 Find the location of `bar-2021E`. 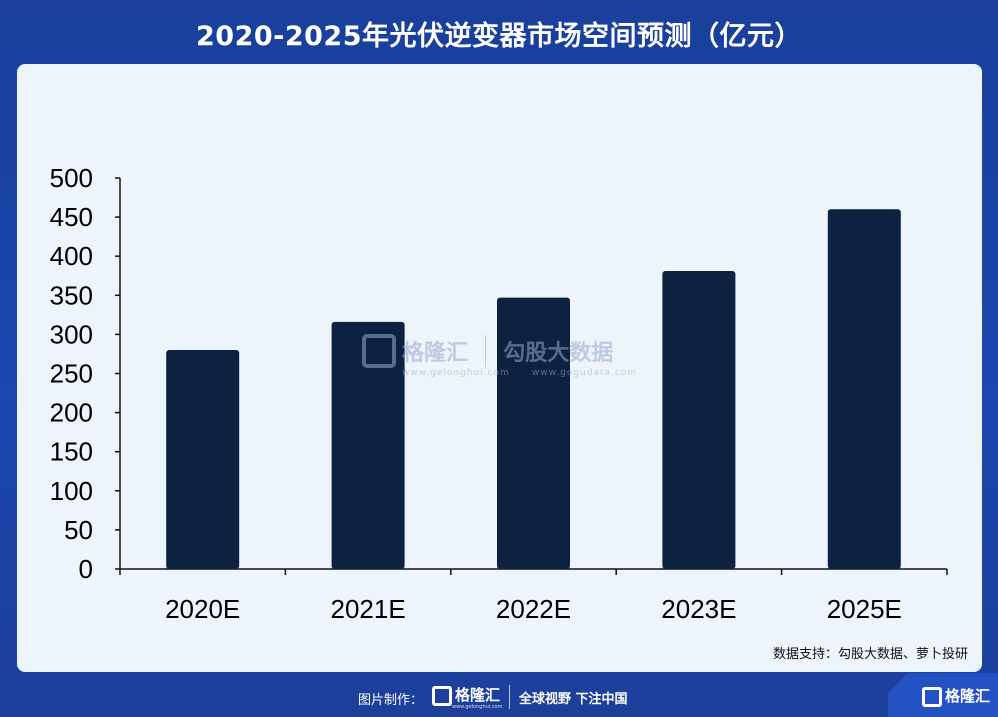

bar-2021E is located at coordinates (368, 445).